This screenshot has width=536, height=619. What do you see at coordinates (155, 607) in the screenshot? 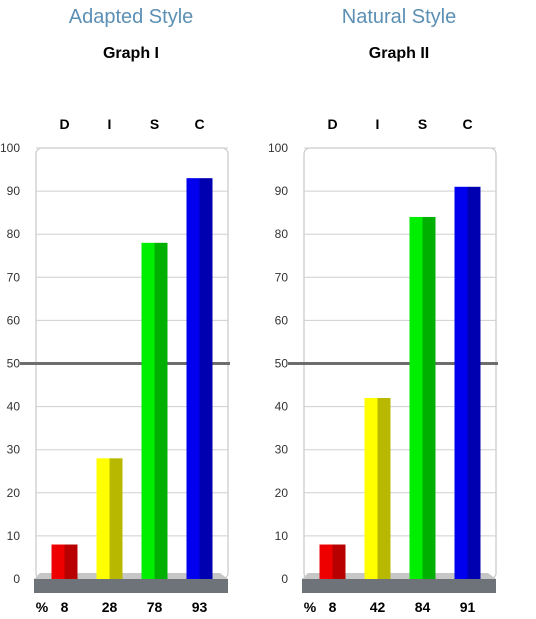
I see `value-label: 78` at bounding box center [155, 607].